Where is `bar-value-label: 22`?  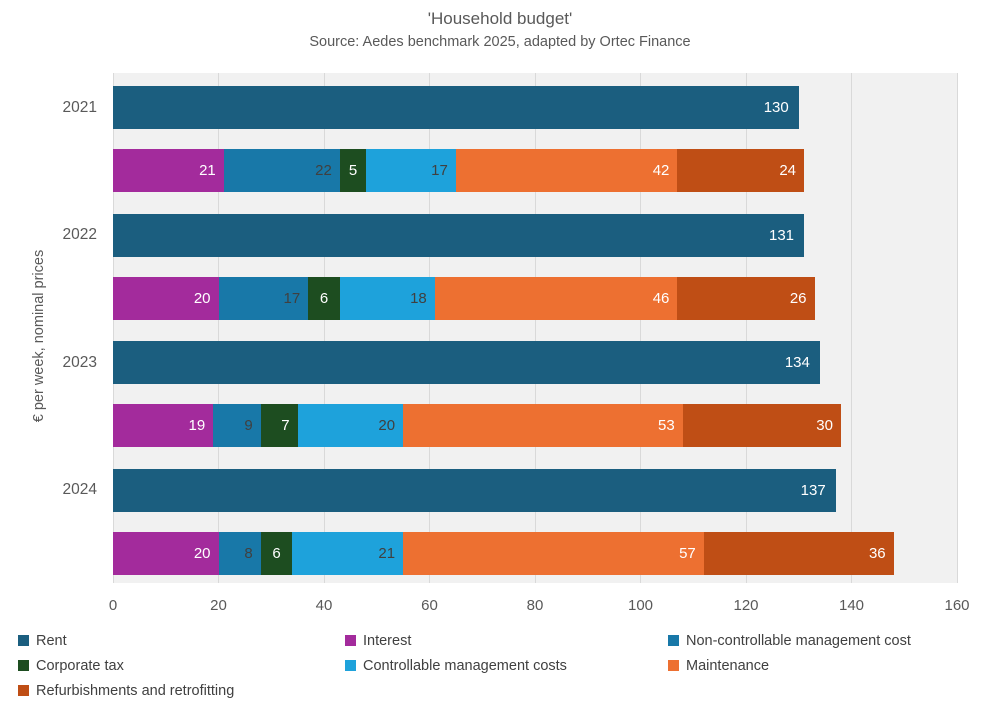
bar-value-label: 22 is located at coordinates (323, 170).